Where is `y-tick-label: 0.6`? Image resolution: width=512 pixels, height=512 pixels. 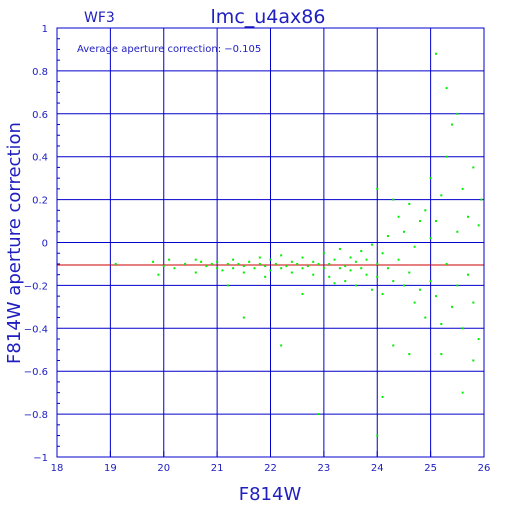
y-tick-label: 0.6 is located at coordinates (40, 115).